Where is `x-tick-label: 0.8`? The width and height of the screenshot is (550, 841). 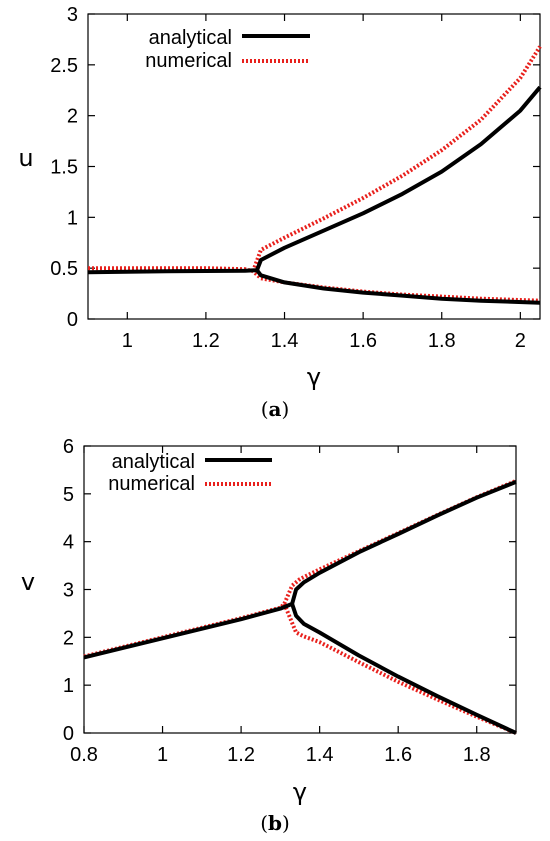
x-tick-label: 0.8 is located at coordinates (84, 755).